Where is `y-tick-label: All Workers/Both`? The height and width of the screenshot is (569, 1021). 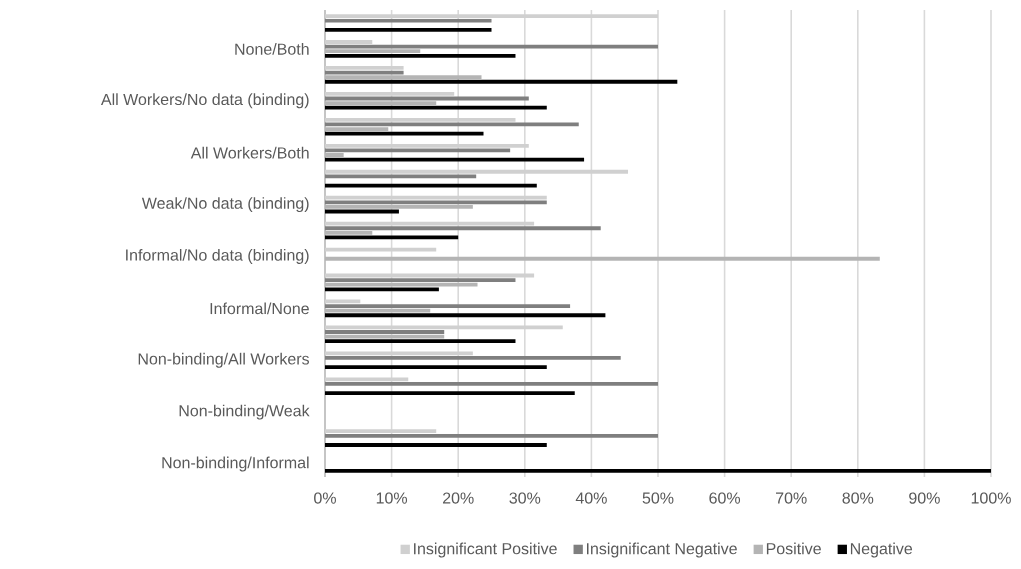 y-tick-label: All Workers/Both is located at coordinates (249, 152).